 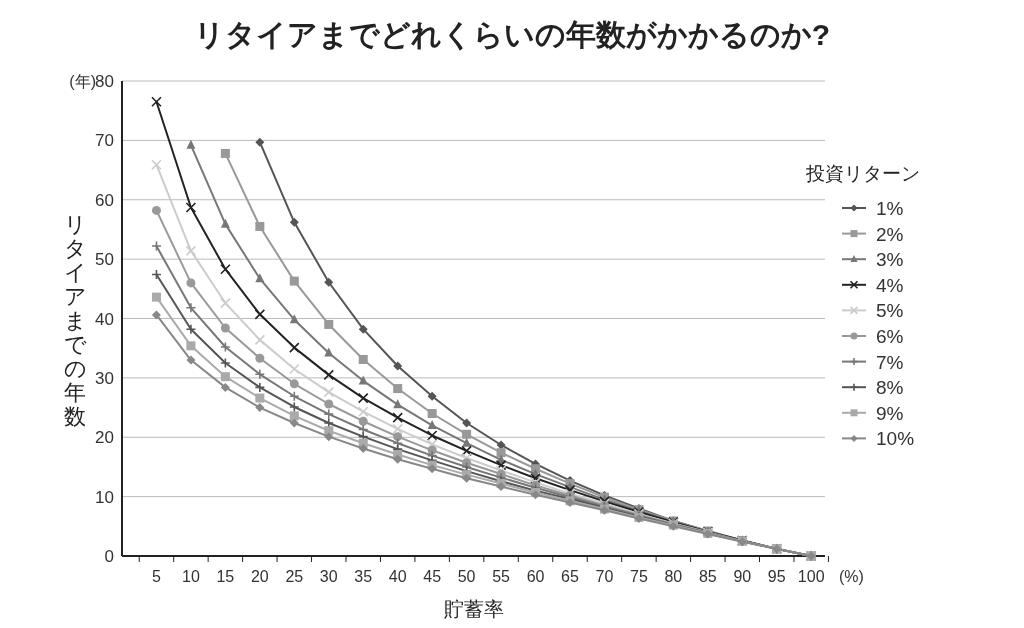 What do you see at coordinates (104, 200) in the screenshot?
I see `y-tick-label: 60` at bounding box center [104, 200].